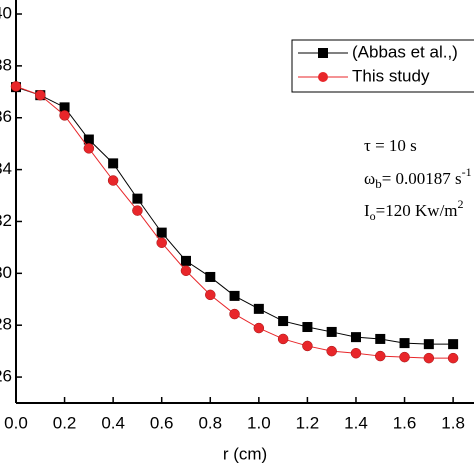 The height and width of the screenshot is (474, 474). I want to click on y-tick-label: 30, so click(6, 272).